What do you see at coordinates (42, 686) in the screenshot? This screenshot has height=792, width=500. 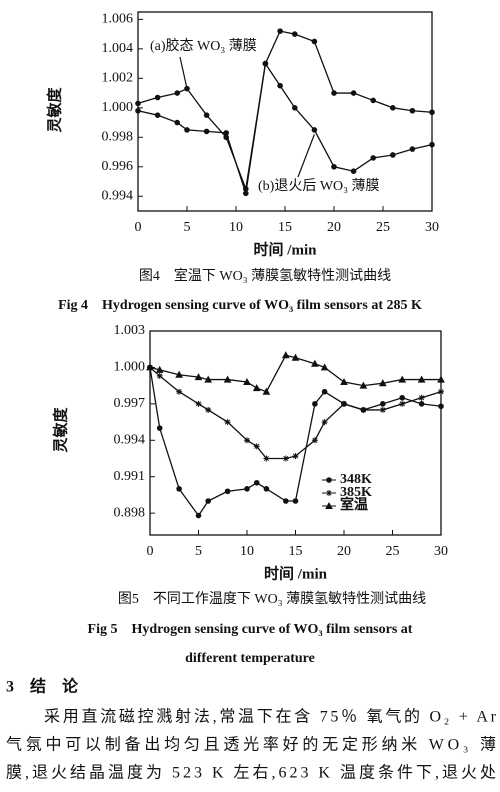 I see `section-heading: 3 结 论` at bounding box center [42, 686].